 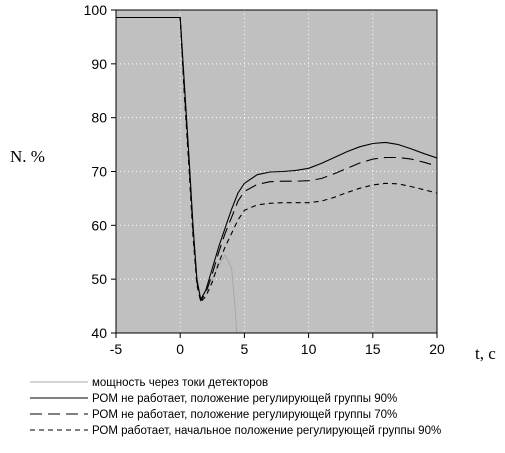 What do you see at coordinates (373, 349) in the screenshot?
I see `x-tick-label: 15` at bounding box center [373, 349].